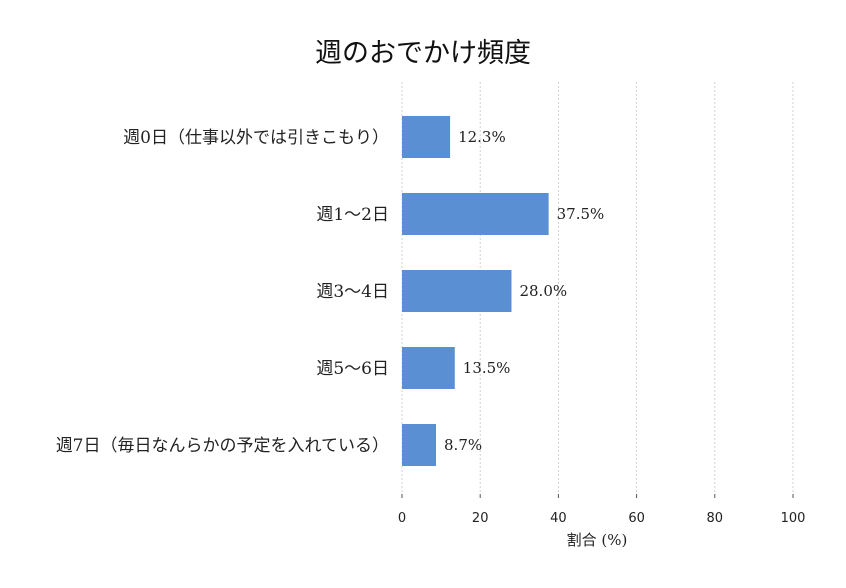 This screenshot has width=846, height=588. What do you see at coordinates (222, 446) in the screenshot?
I see `category-label: 週7日（毎日なんらかの予定を入れている）` at bounding box center [222, 446].